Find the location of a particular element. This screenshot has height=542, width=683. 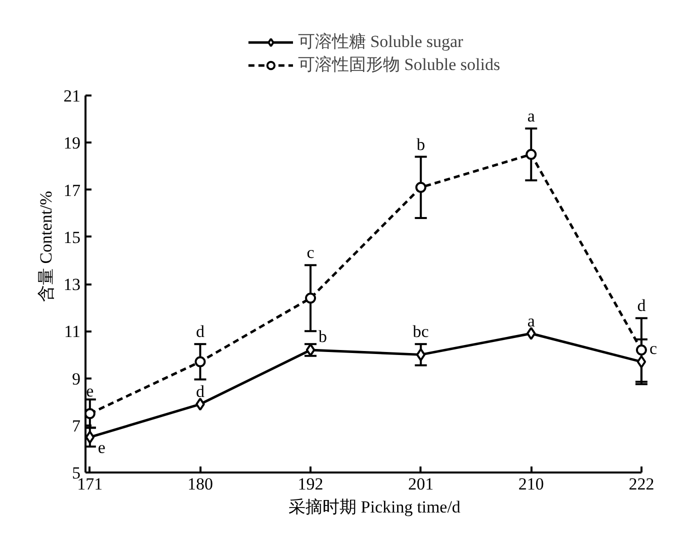

legend-label: 可溶性糖 Soluble sugar is located at coordinates (381, 42).